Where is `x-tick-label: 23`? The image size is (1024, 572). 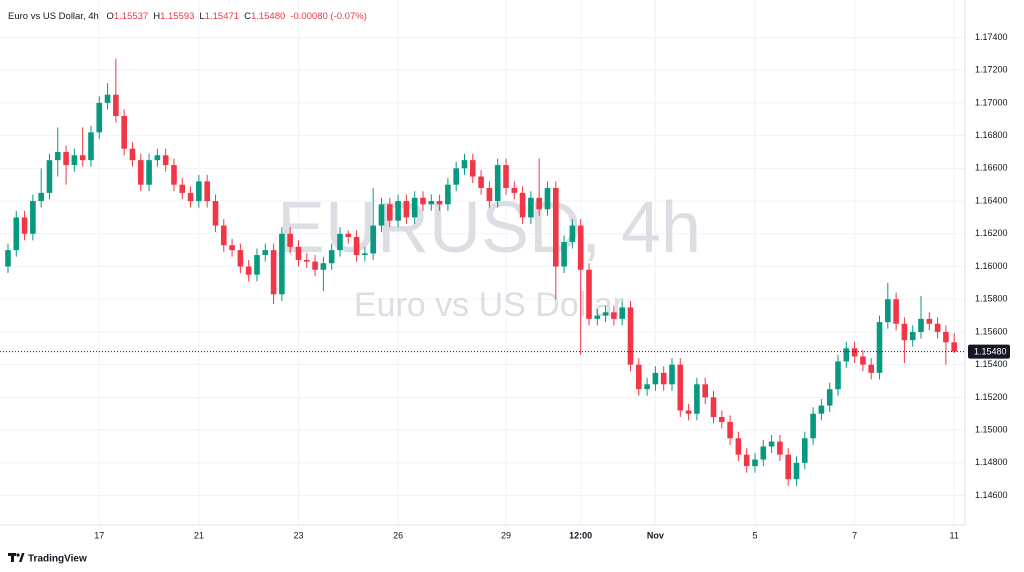
x-tick-label: 23 is located at coordinates (298, 535).